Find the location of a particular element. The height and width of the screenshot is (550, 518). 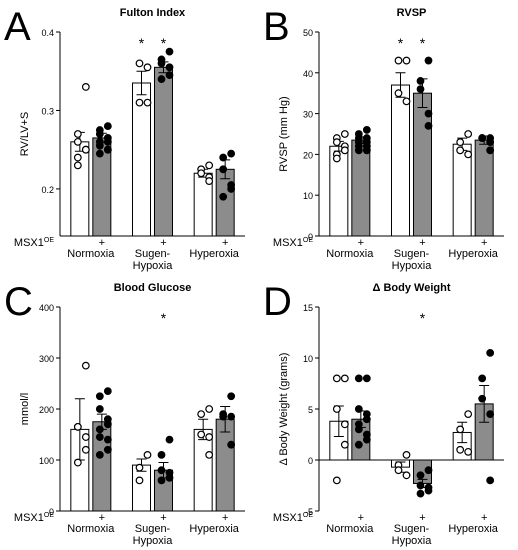

y-tick-label: 40 is located at coordinates (308, 74).